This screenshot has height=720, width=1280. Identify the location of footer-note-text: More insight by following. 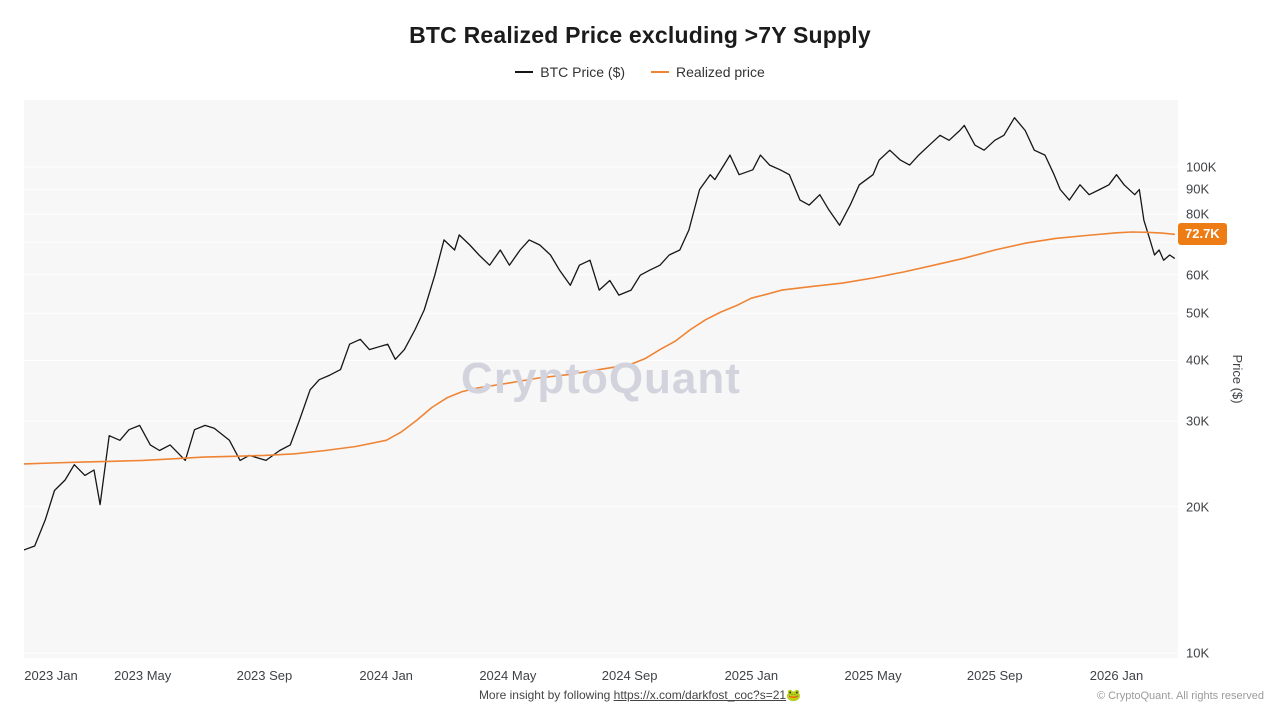
(546, 695).